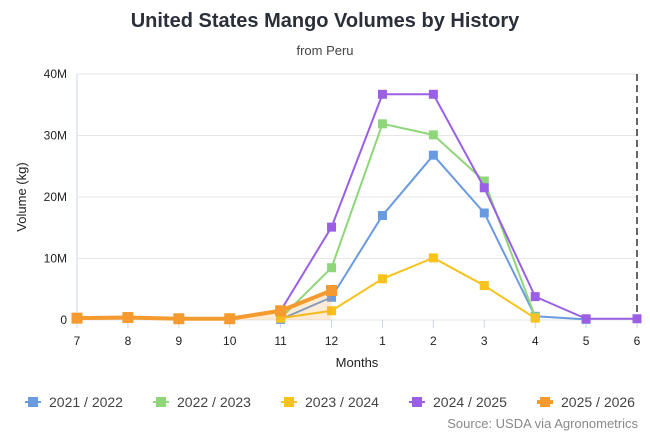 This screenshot has width=650, height=433. Describe the element at coordinates (325, 21) in the screenshot. I see `chart-title: United States Mango Volumes by History` at that location.